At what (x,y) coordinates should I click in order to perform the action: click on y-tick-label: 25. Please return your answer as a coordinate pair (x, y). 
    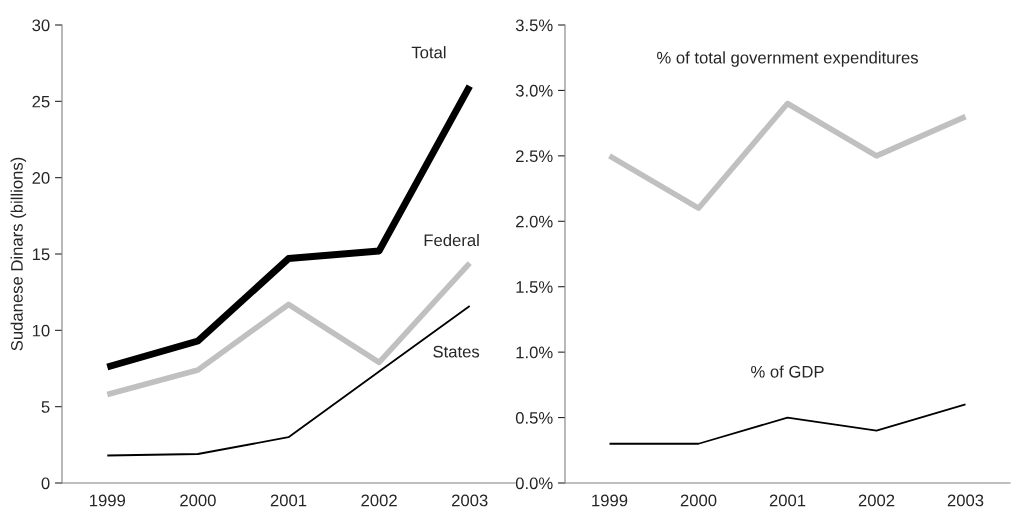
    Looking at the image, I should click on (41, 101).